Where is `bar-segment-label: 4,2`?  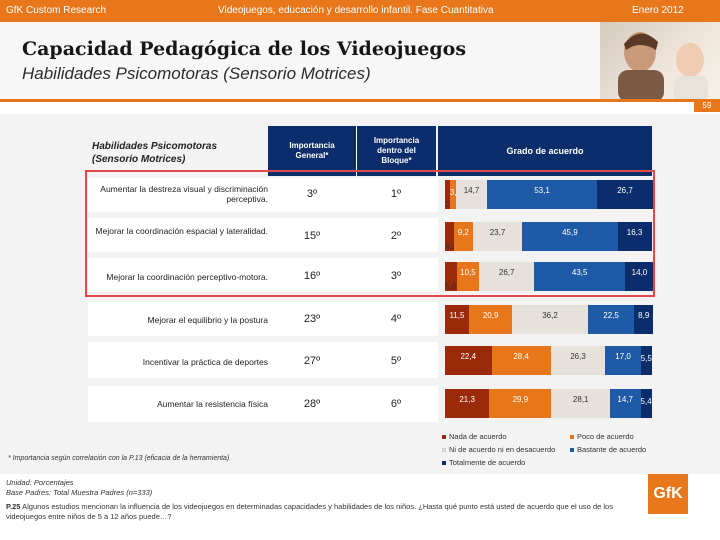
bar-segment-label: 4,2 is located at coordinates (451, 246).